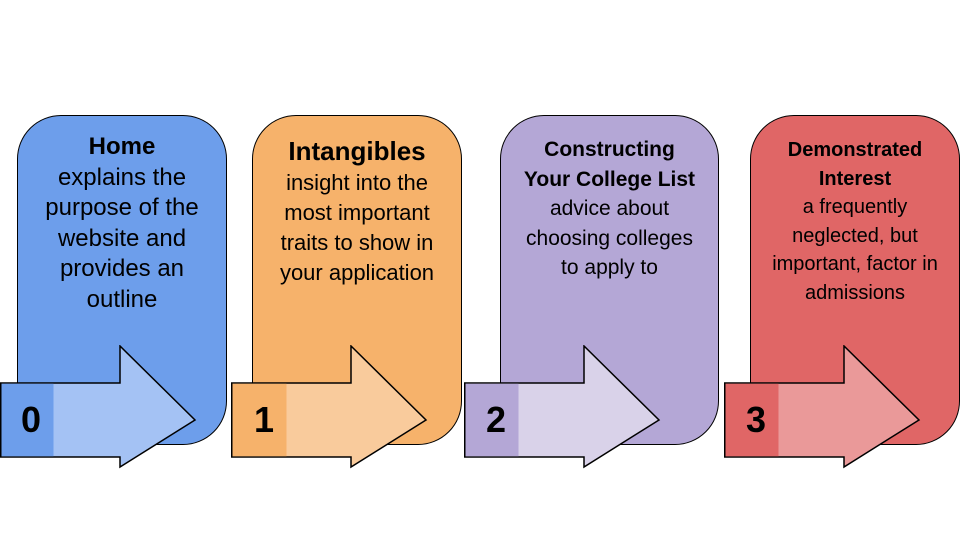 The width and height of the screenshot is (960, 540). Describe the element at coordinates (122, 146) in the screenshot. I see `step-title: Home` at that location.